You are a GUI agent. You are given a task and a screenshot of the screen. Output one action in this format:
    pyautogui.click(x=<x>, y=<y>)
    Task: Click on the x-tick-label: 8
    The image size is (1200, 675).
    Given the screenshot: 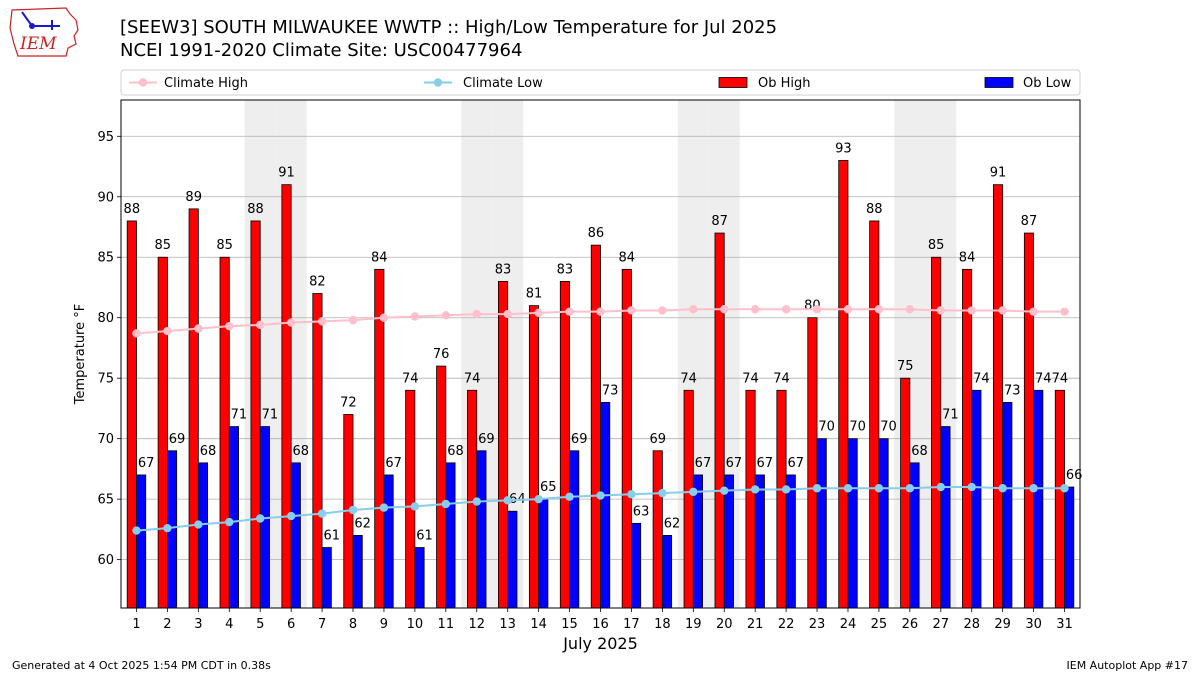 What is the action you would take?
    pyautogui.click(x=353, y=624)
    